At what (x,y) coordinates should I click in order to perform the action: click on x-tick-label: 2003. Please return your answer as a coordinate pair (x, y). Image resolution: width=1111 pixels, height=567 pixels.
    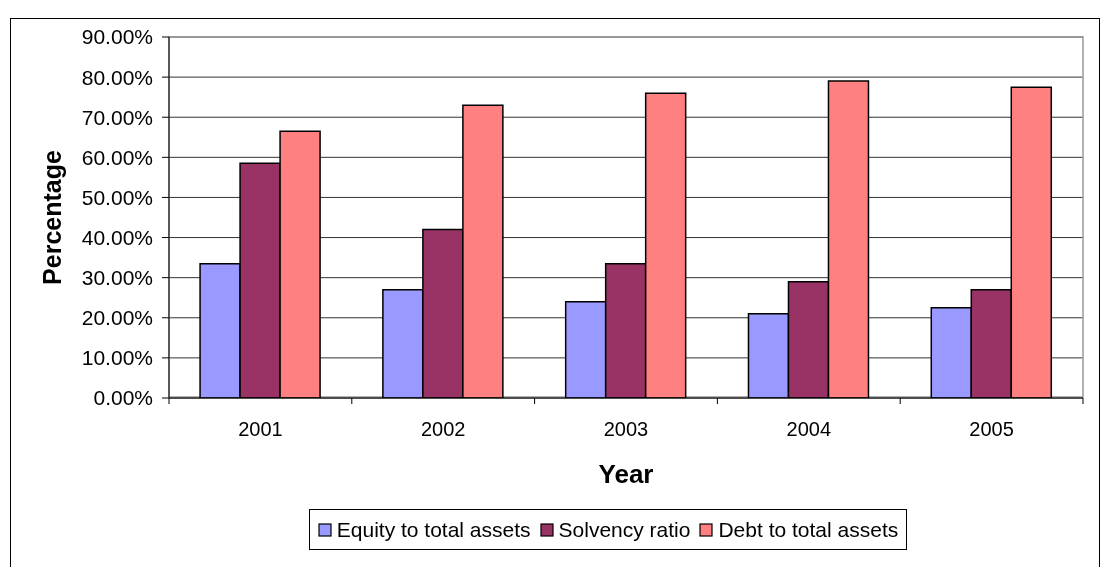
    Looking at the image, I should click on (626, 429).